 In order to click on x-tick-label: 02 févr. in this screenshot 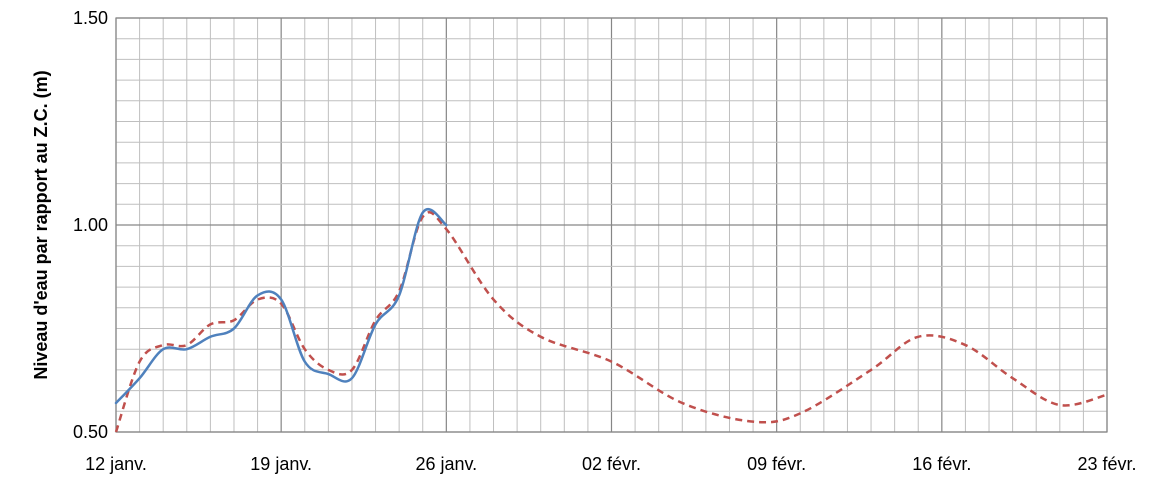, I will do `click(611, 464)`.